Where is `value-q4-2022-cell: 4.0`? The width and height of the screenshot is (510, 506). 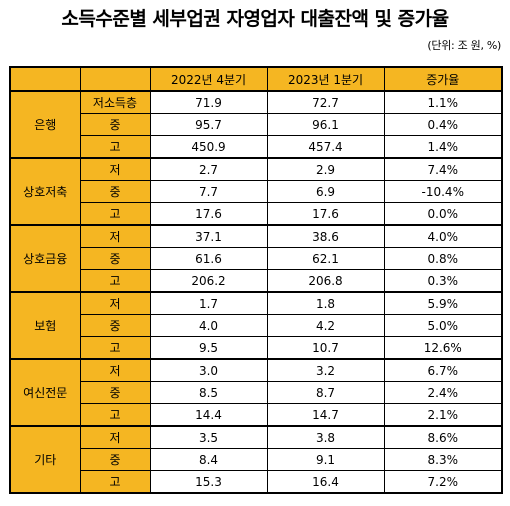 value-q4-2022-cell: 4.0 is located at coordinates (208, 325).